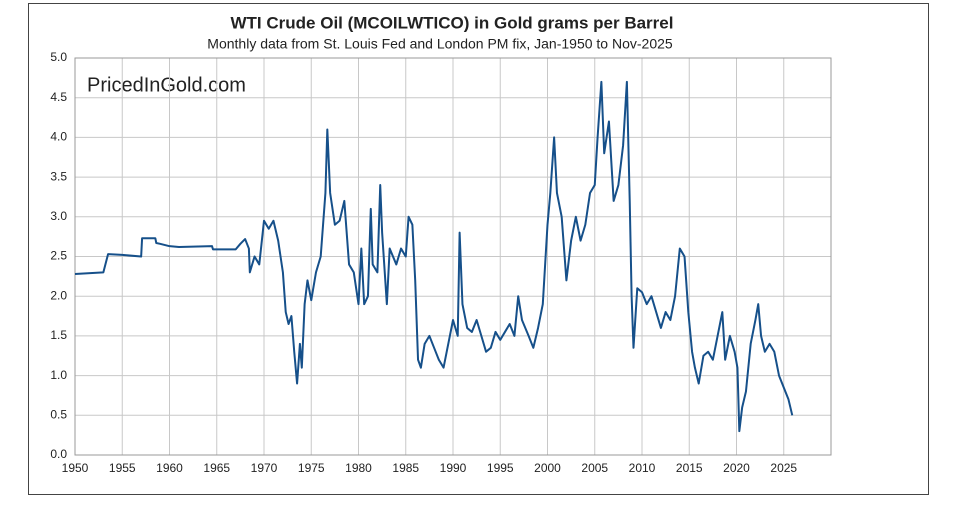 Image resolution: width=959 pixels, height=524 pixels. I want to click on x-tick-label: 1975, so click(311, 468).